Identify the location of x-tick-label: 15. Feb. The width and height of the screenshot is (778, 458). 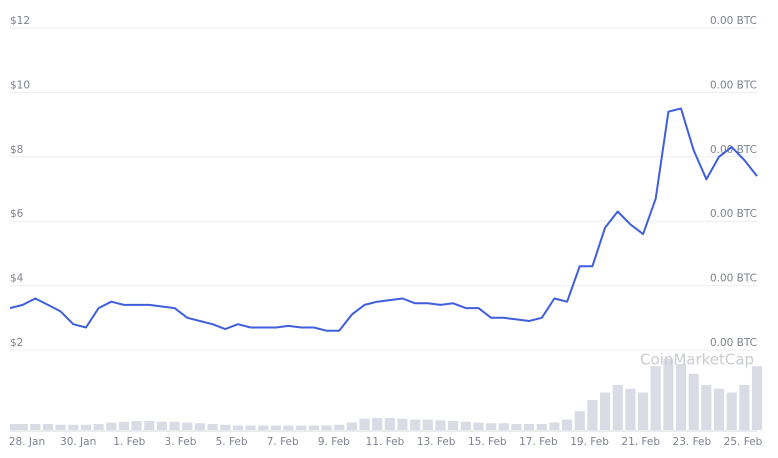
(487, 442).